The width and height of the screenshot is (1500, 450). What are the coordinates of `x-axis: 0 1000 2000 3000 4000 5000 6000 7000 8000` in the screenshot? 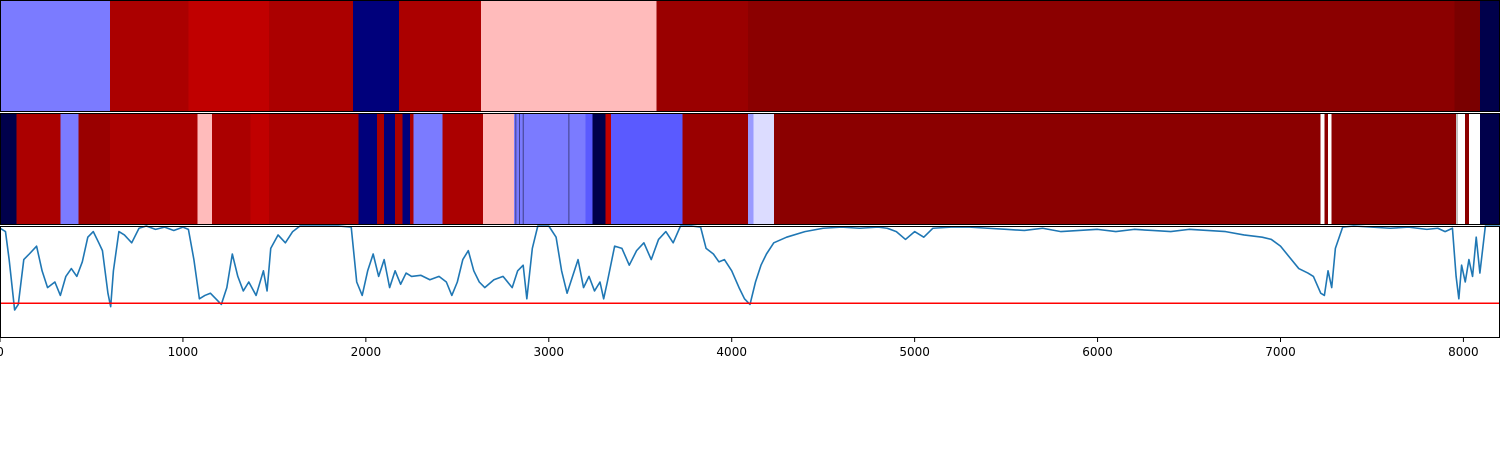 It's located at (739, 348).